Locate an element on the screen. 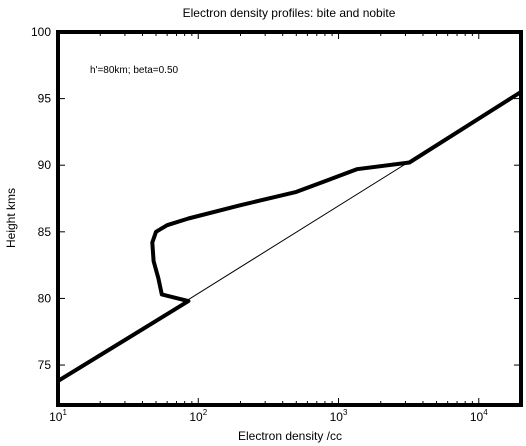 This screenshot has width=526, height=446. annotation: h'=80km; beta=0.50 is located at coordinates (134, 70).